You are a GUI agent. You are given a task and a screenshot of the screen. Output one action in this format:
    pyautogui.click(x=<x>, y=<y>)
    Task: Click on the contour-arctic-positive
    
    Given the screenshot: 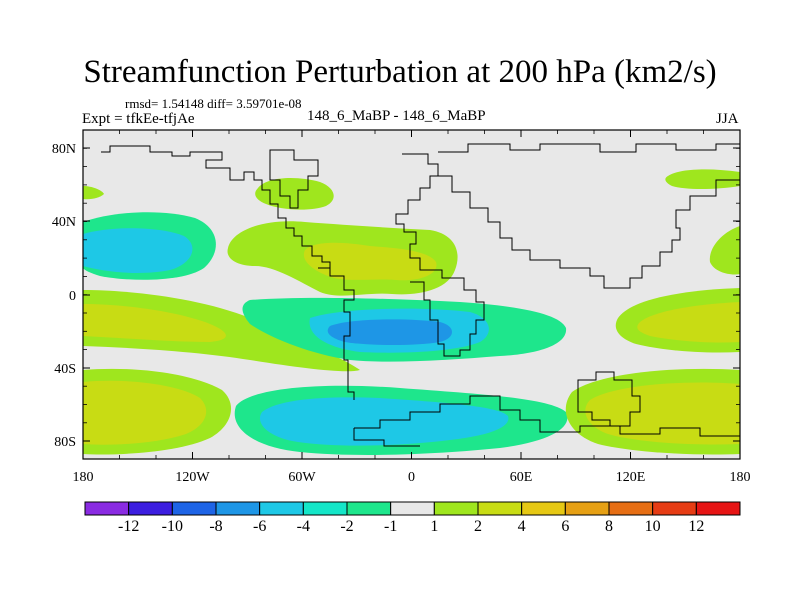 What is the action you would take?
    pyautogui.click(x=702, y=179)
    